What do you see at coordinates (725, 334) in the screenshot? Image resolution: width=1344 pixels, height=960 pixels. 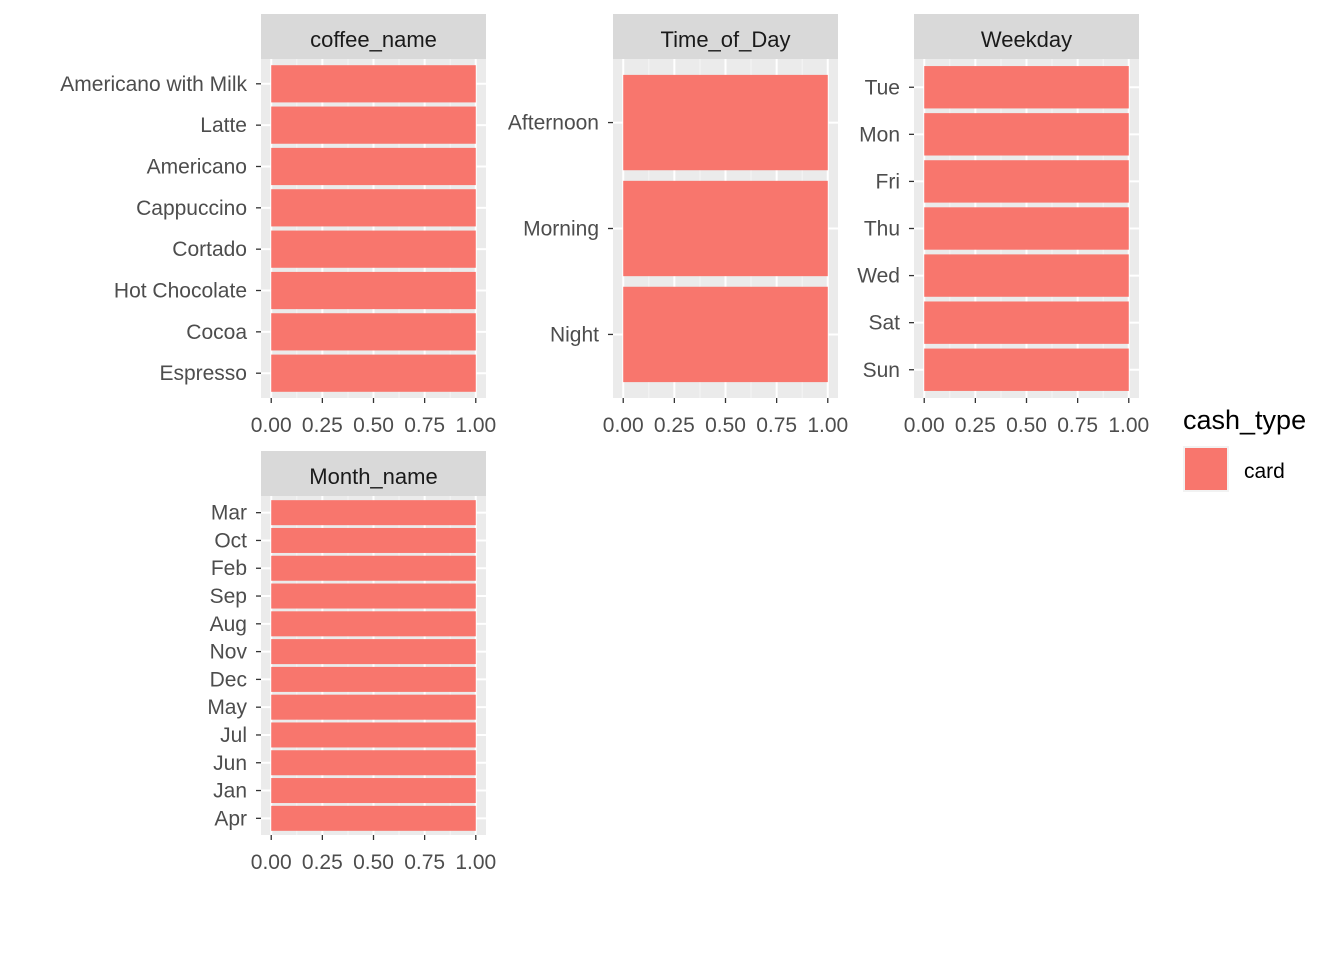 I see `bar-night` at bounding box center [725, 334].